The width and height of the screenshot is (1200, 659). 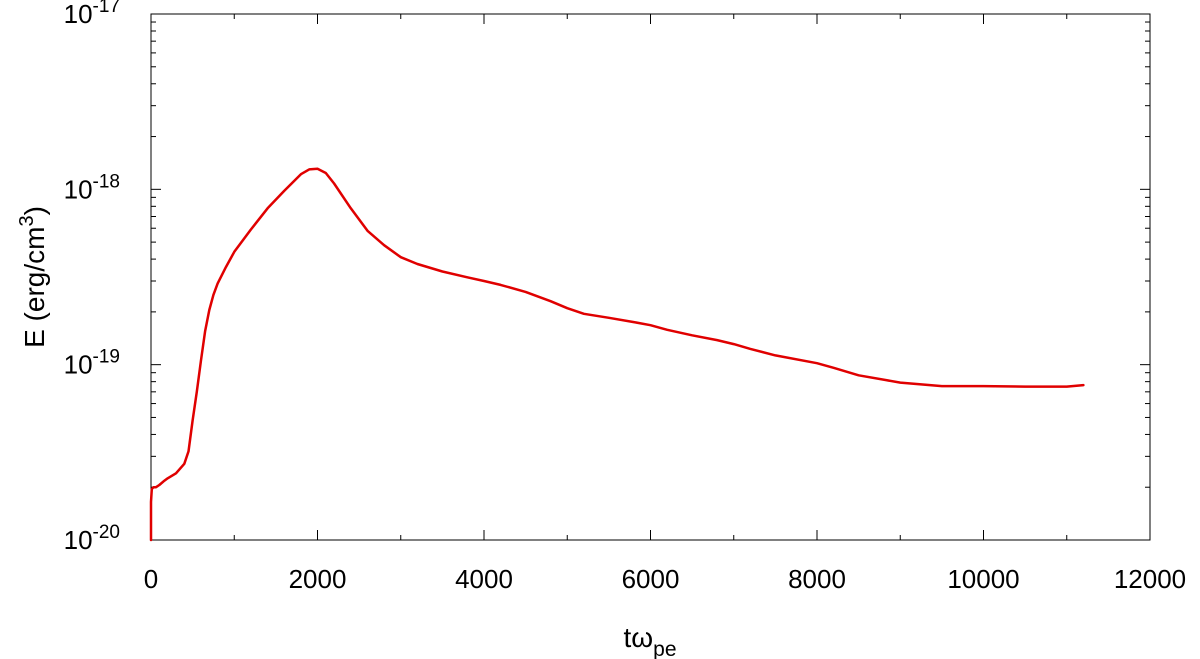 I want to click on x-tick-label: 6000, so click(x=651, y=579).